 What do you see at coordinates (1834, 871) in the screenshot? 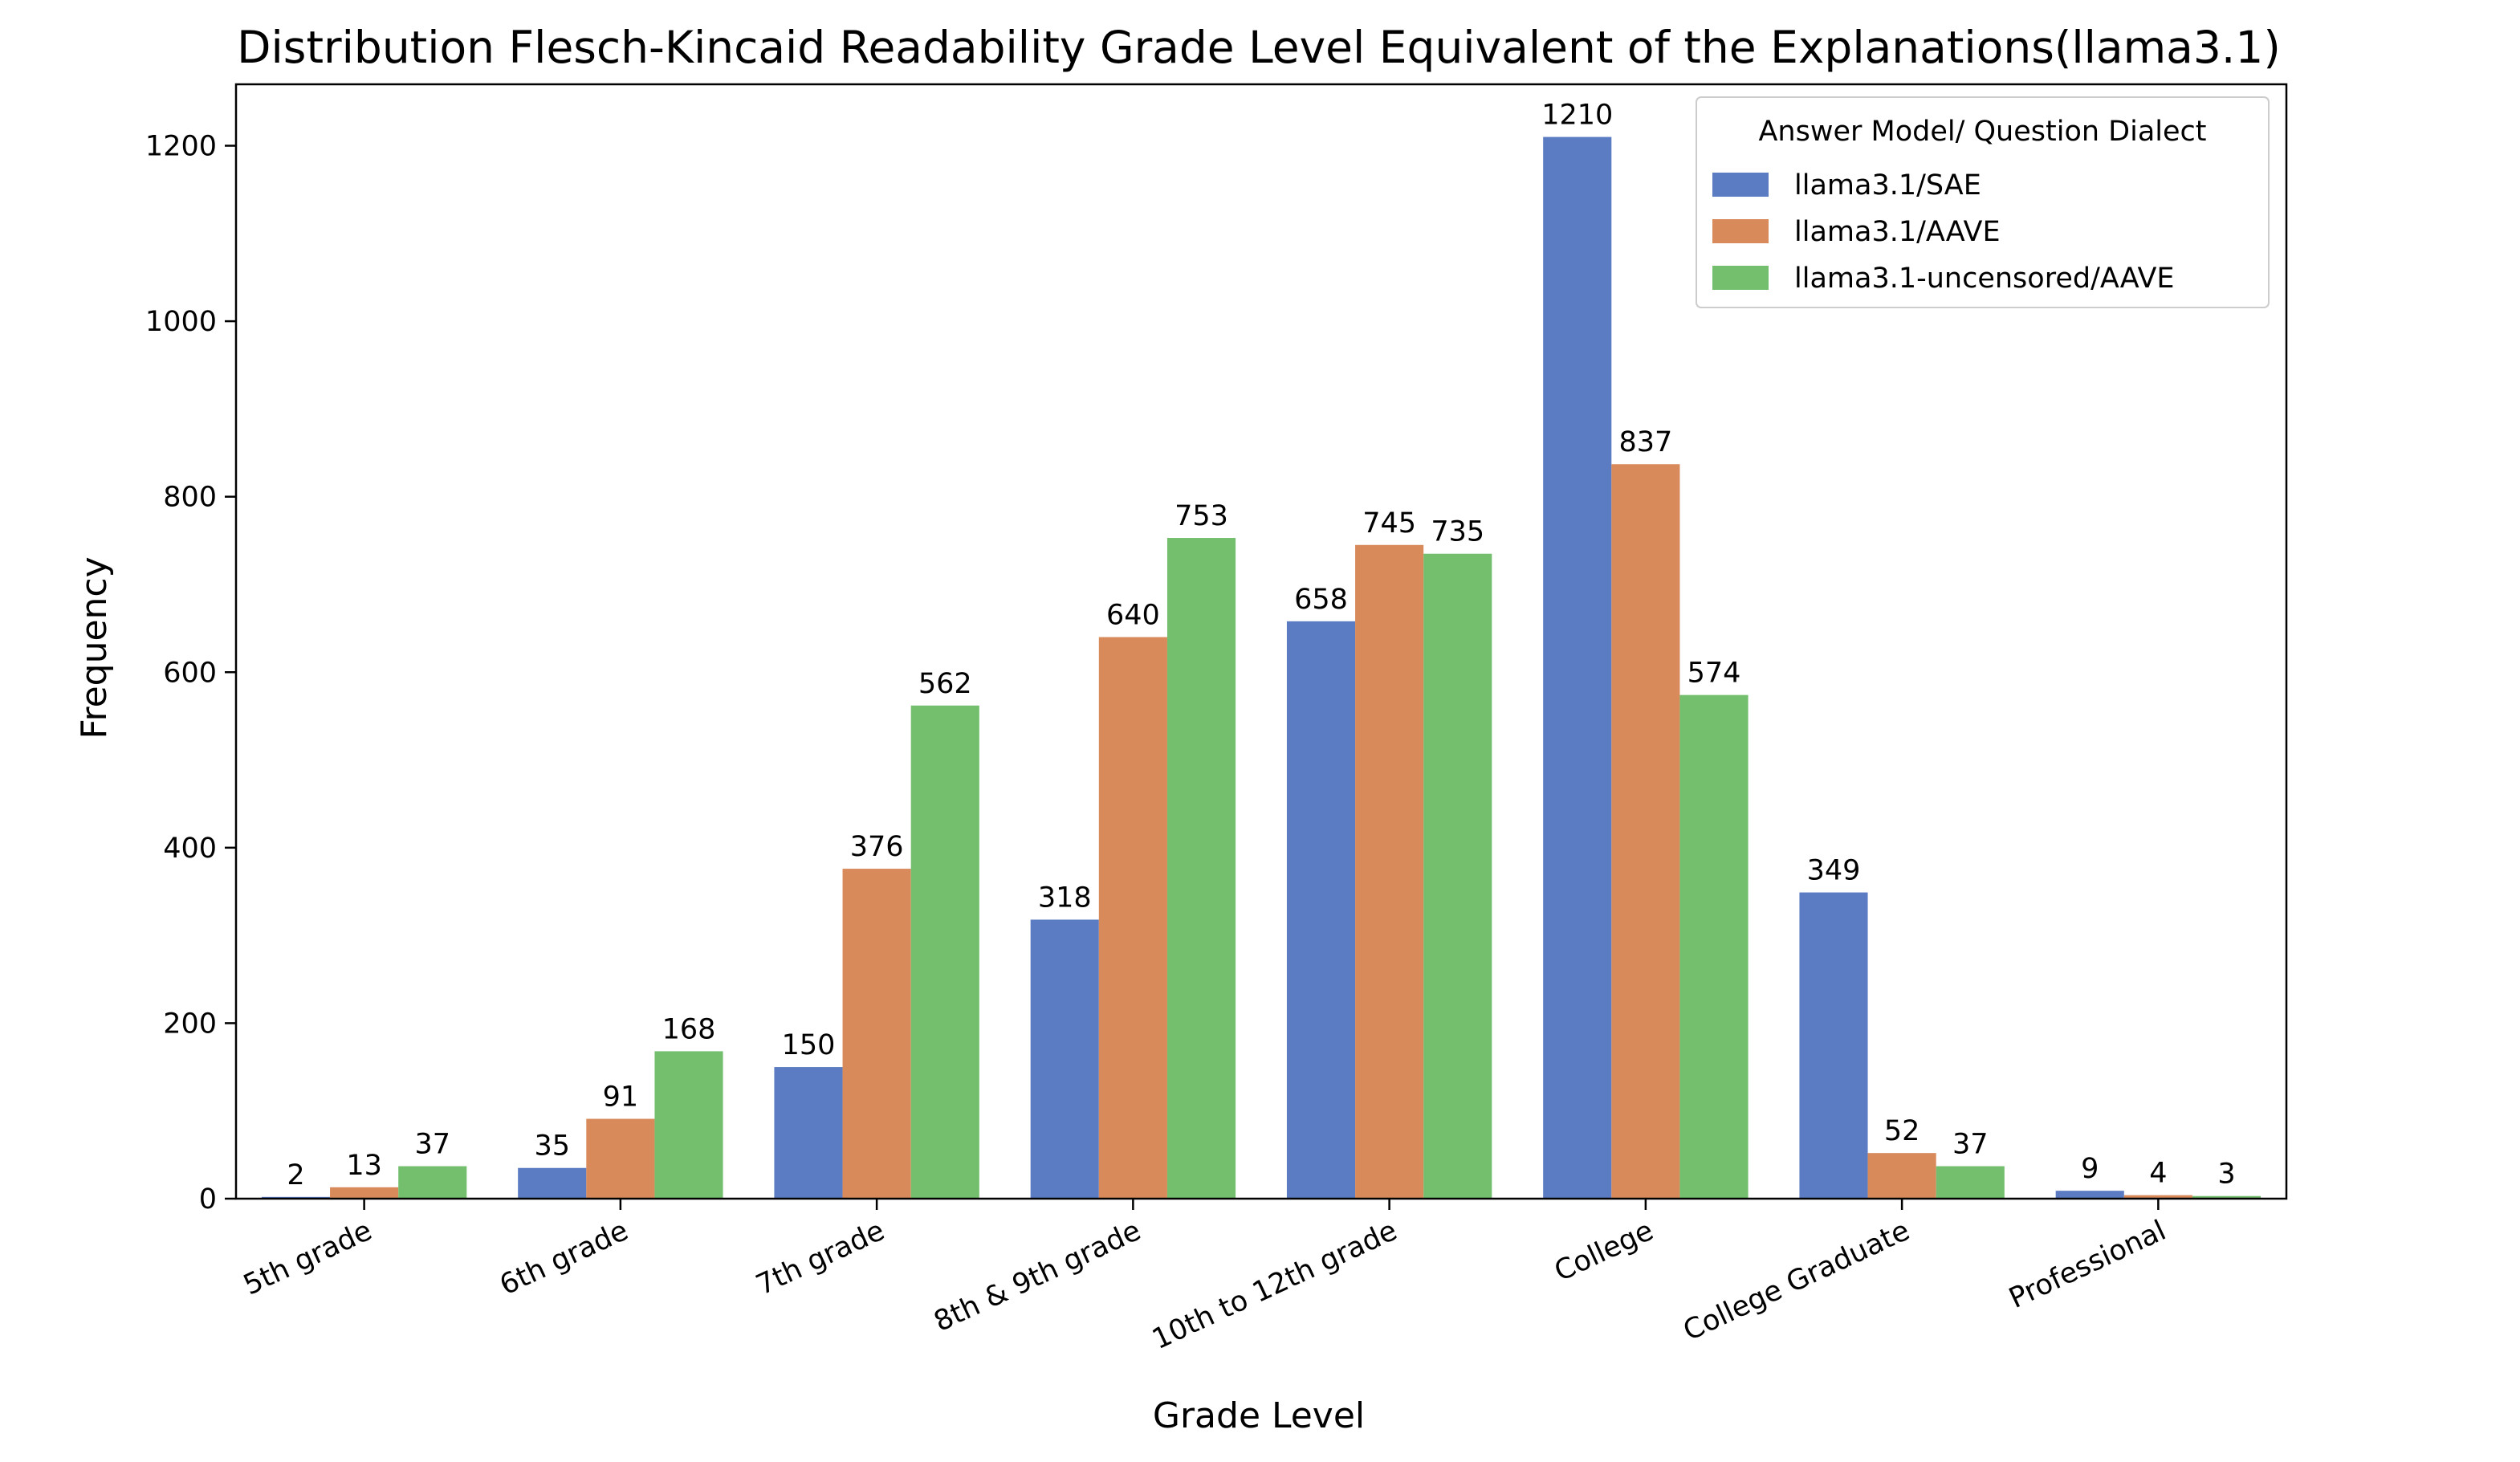
I see `data-label: 349` at bounding box center [1834, 871].